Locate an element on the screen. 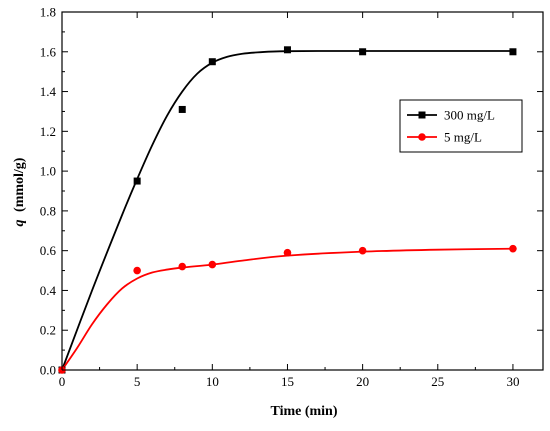  x-tick-label: 10 is located at coordinates (212, 381).